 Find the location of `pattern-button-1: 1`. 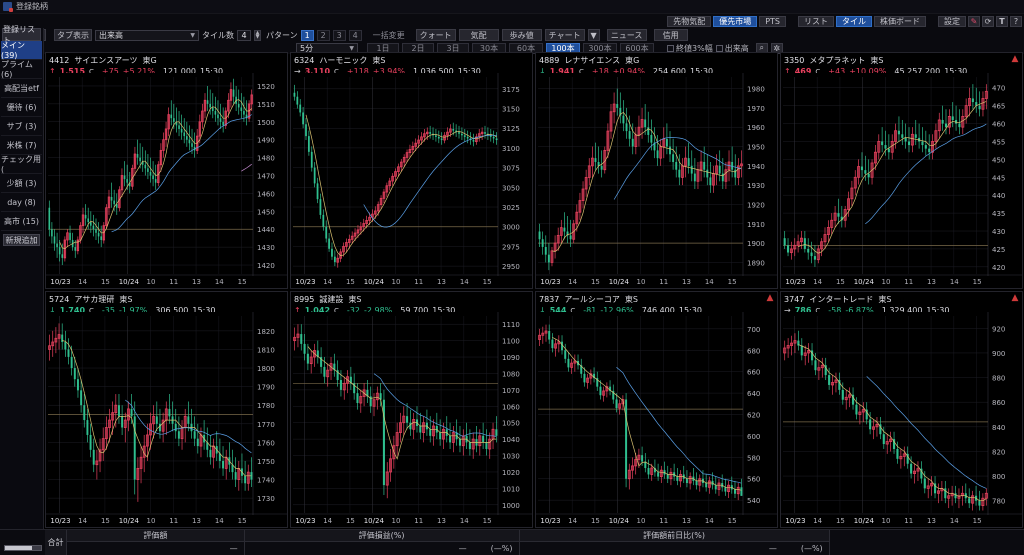

pattern-button-1: 1 is located at coordinates (307, 35).